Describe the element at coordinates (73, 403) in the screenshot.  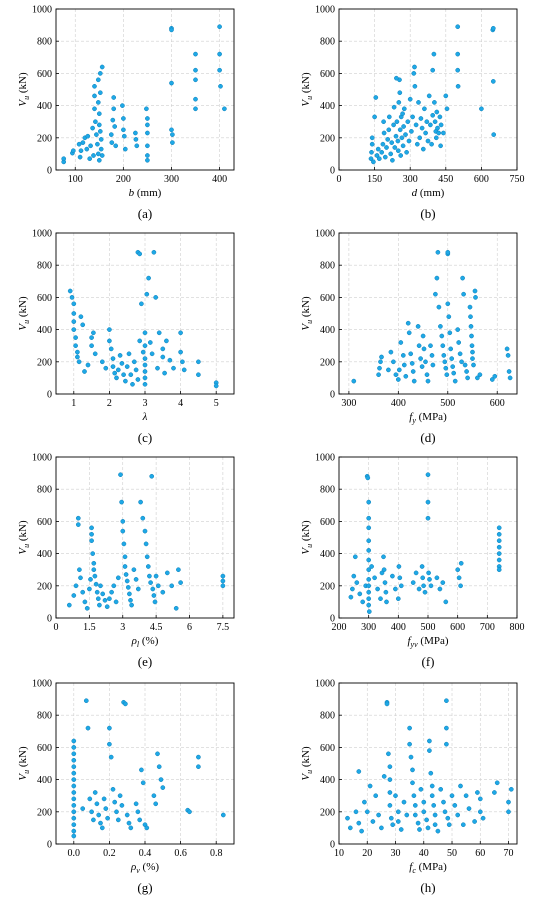
I see `x-tick-label: 1` at that location.